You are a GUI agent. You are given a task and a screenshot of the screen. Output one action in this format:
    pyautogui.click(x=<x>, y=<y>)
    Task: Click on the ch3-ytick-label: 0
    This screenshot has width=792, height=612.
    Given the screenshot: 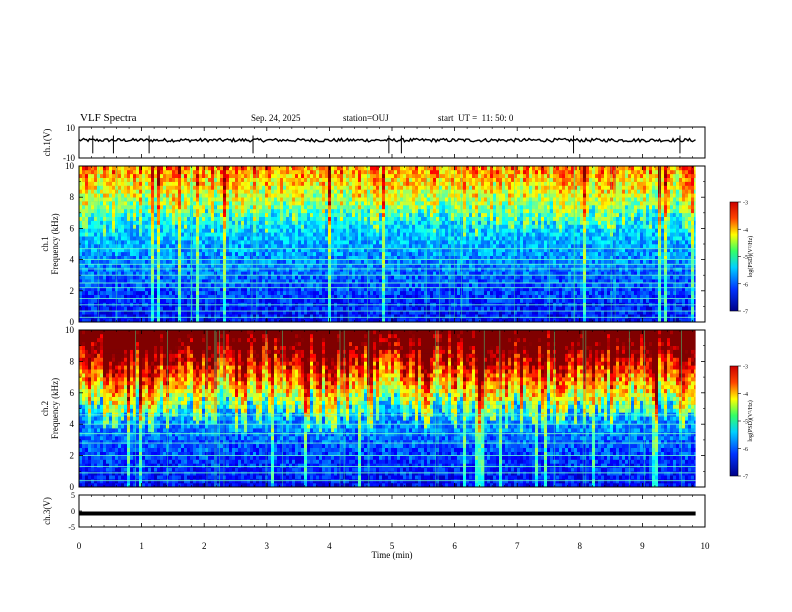 What is the action you would take?
    pyautogui.click(x=73, y=511)
    